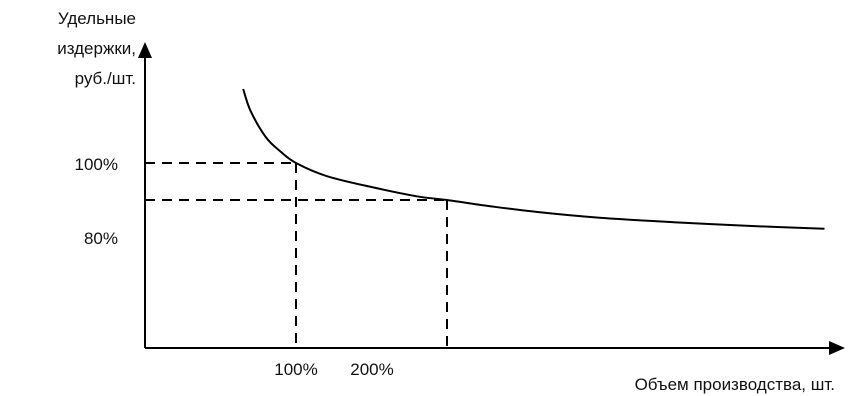  Describe the element at coordinates (495, 348) in the screenshot. I see `x-axis` at that location.